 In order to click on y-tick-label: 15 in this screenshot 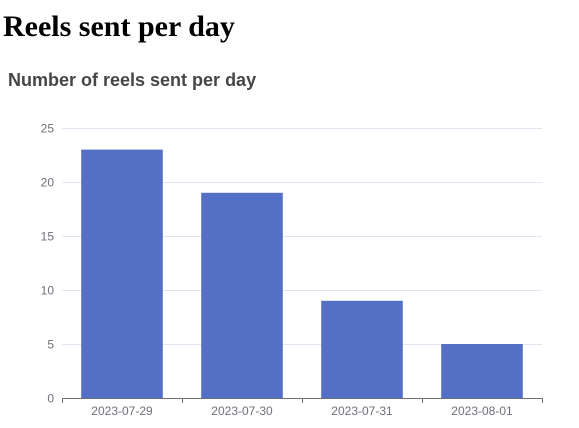, I will do `click(48, 237)`.